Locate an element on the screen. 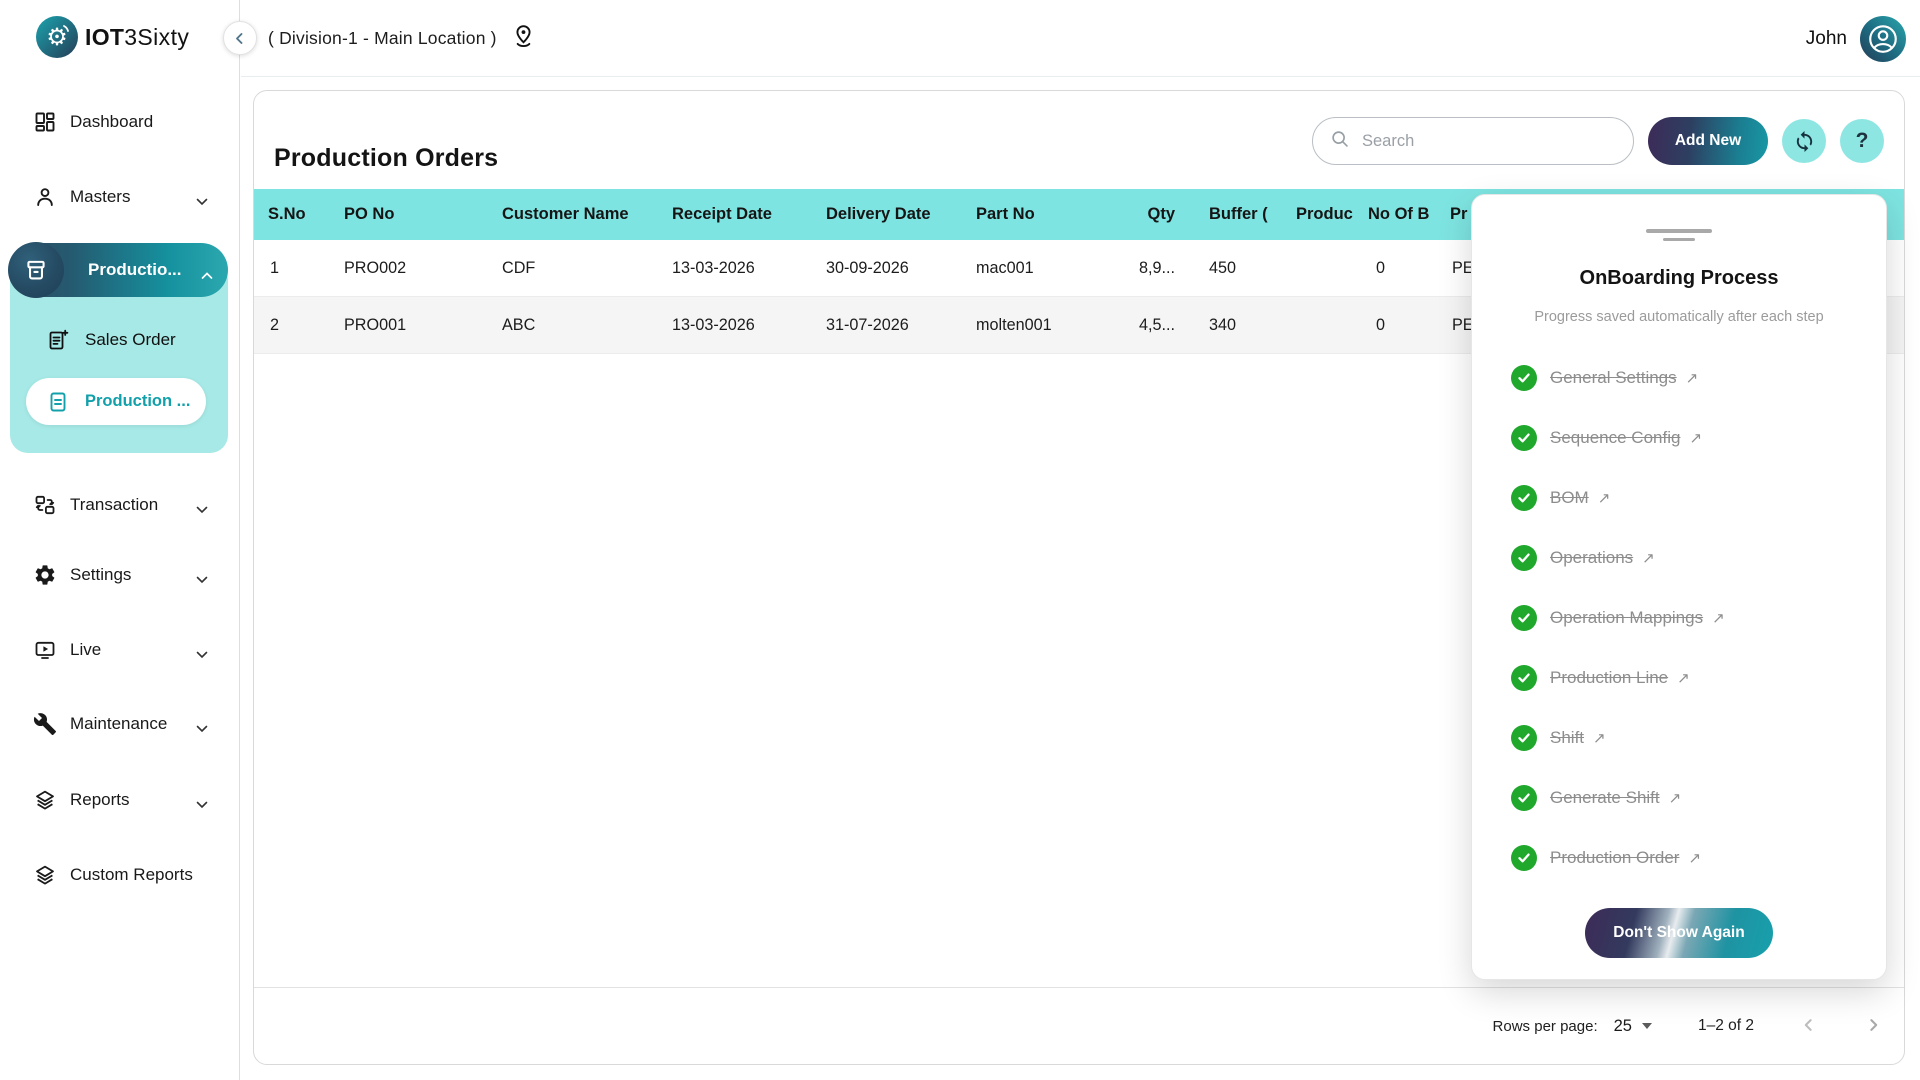 Image resolution: width=1920 pixels, height=1080 pixels. dont-show-again-button: Don't Show Again is located at coordinates (1679, 933).